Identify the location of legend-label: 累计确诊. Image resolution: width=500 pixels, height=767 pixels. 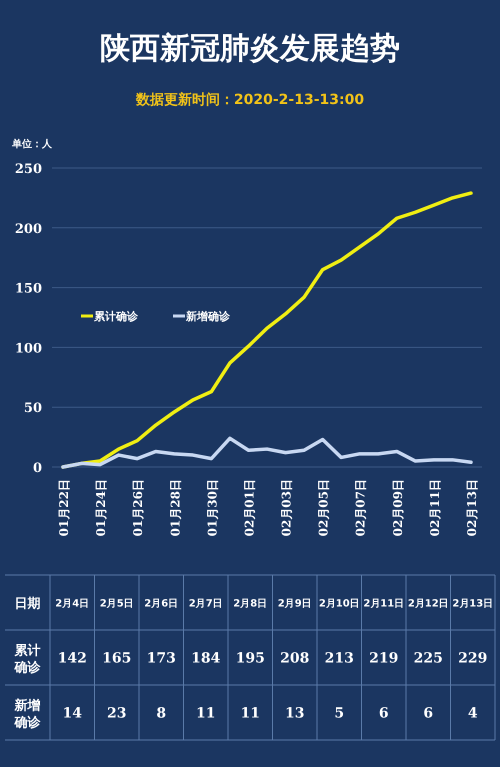
(116, 316).